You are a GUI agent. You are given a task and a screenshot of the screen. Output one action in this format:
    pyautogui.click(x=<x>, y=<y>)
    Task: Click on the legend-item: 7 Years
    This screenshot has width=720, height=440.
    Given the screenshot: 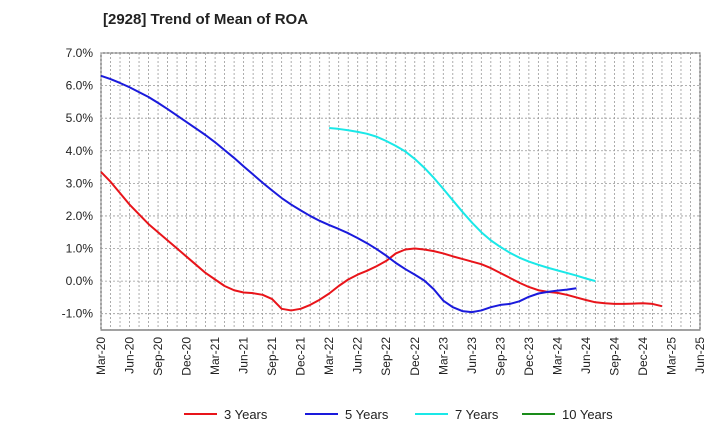 What is the action you would take?
    pyautogui.click(x=457, y=414)
    